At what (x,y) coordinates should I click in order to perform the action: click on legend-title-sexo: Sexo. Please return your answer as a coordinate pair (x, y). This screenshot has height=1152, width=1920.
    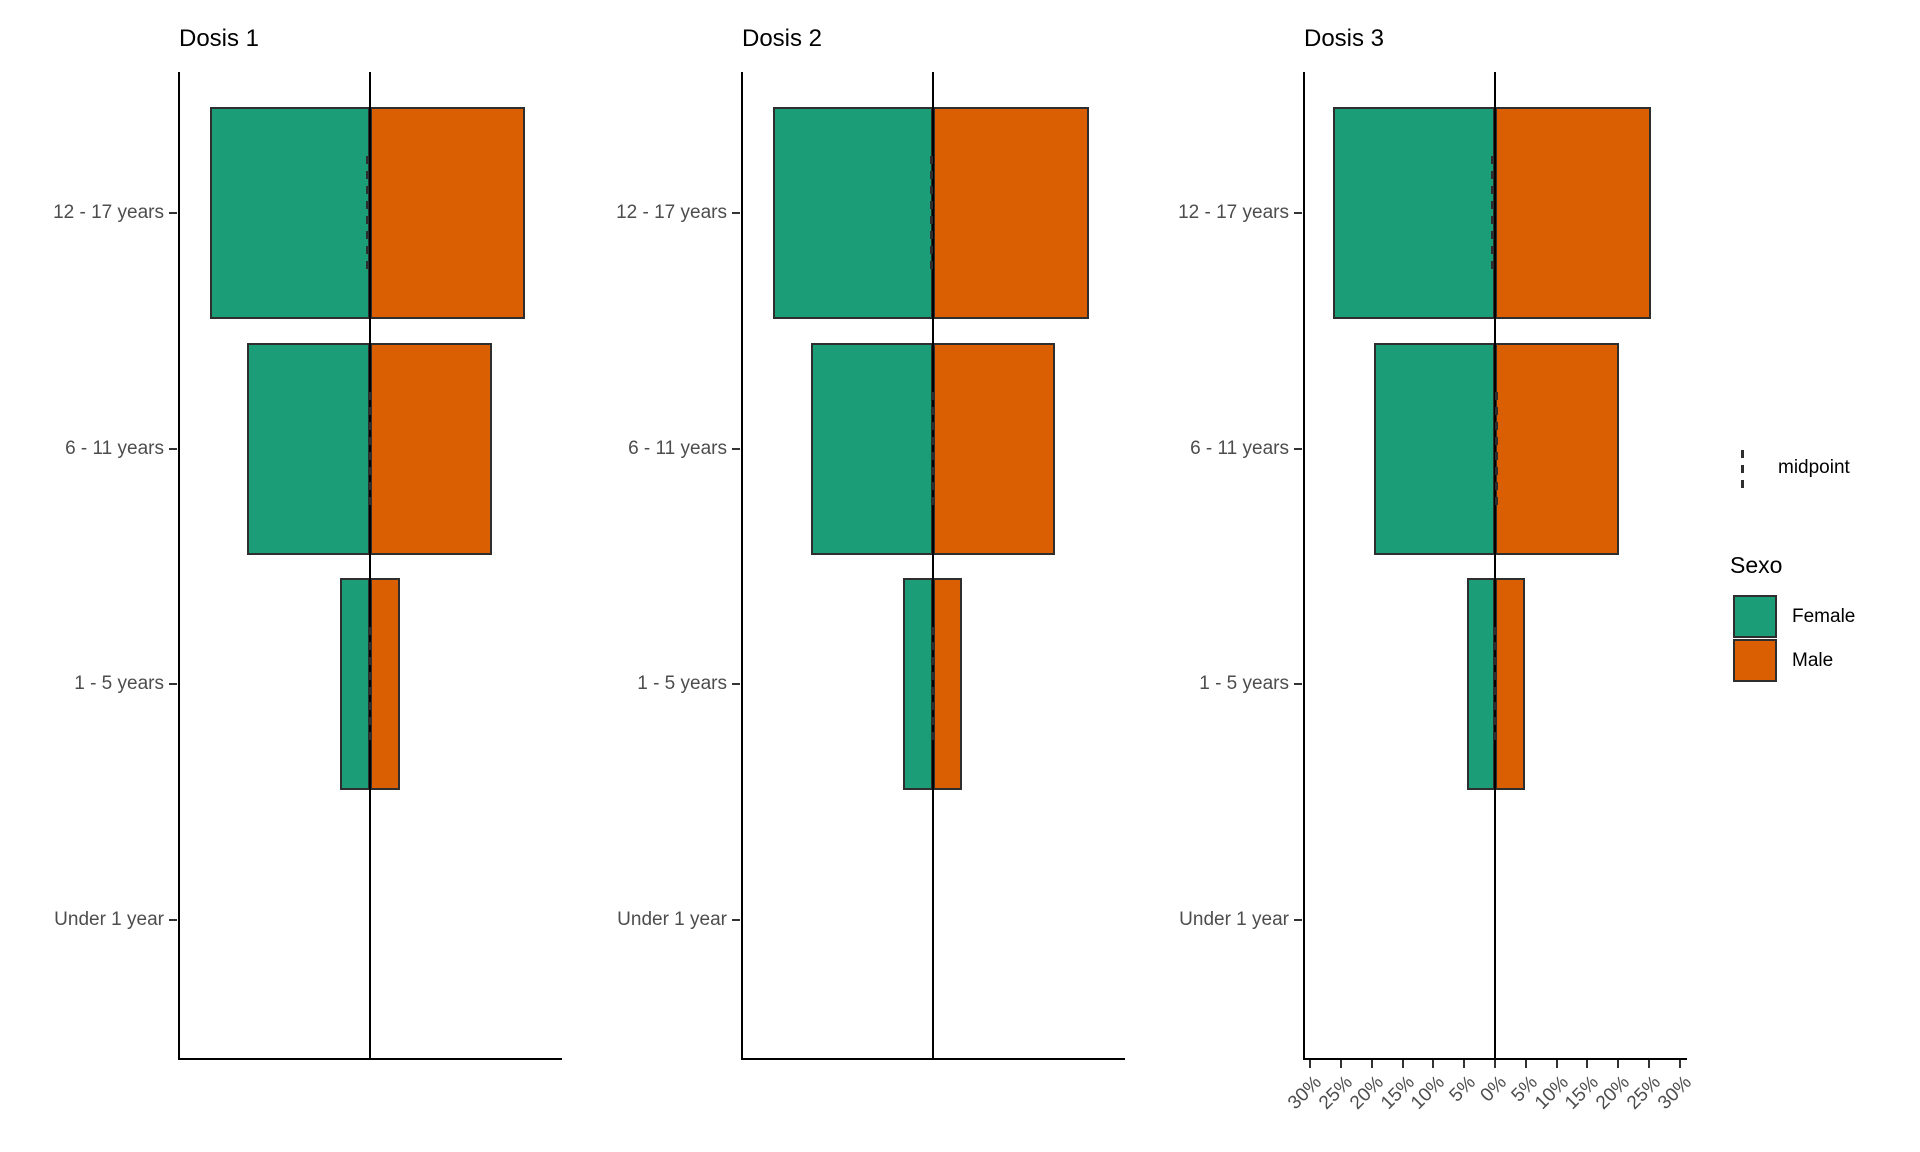
    Looking at the image, I should click on (1756, 565).